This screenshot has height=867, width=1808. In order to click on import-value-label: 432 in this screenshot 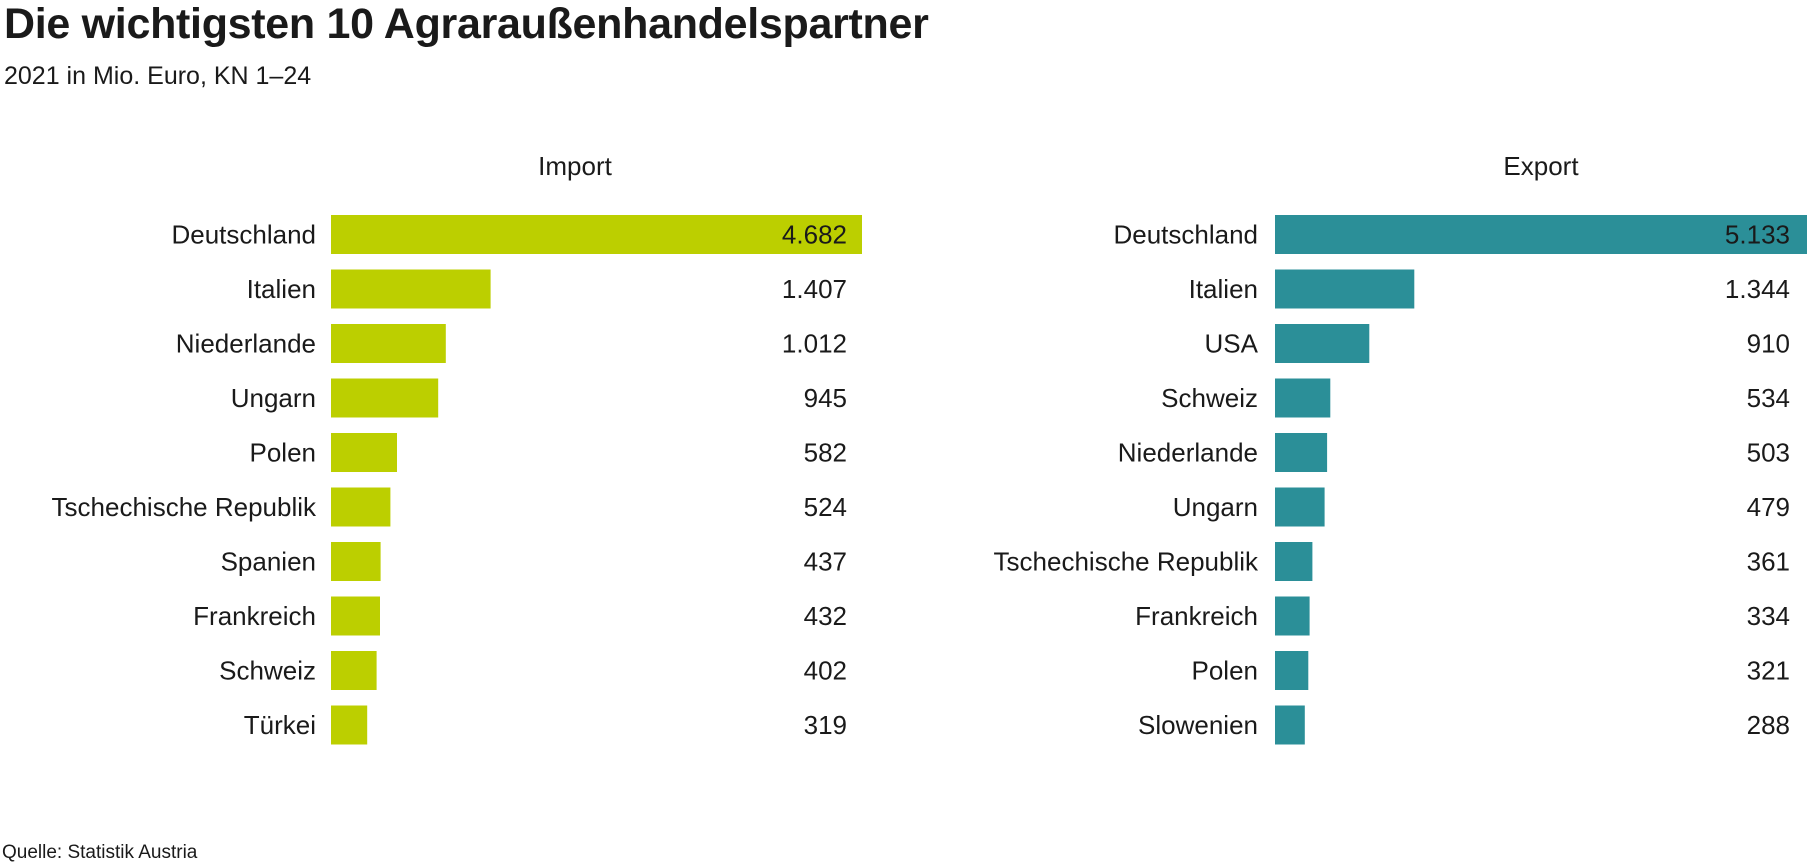, I will do `click(825, 616)`.